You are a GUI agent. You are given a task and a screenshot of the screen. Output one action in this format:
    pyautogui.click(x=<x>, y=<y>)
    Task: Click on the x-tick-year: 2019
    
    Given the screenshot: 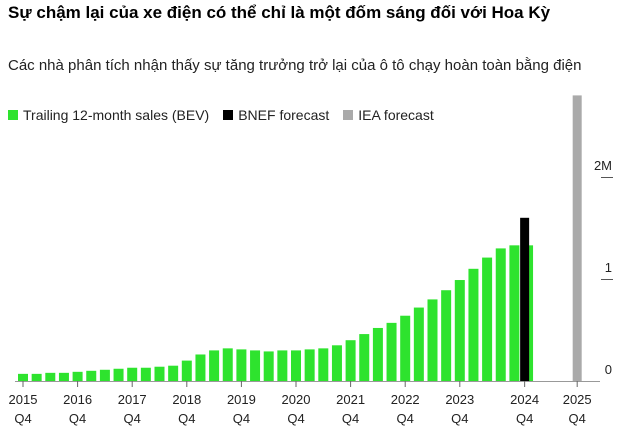 What is the action you would take?
    pyautogui.click(x=241, y=399)
    